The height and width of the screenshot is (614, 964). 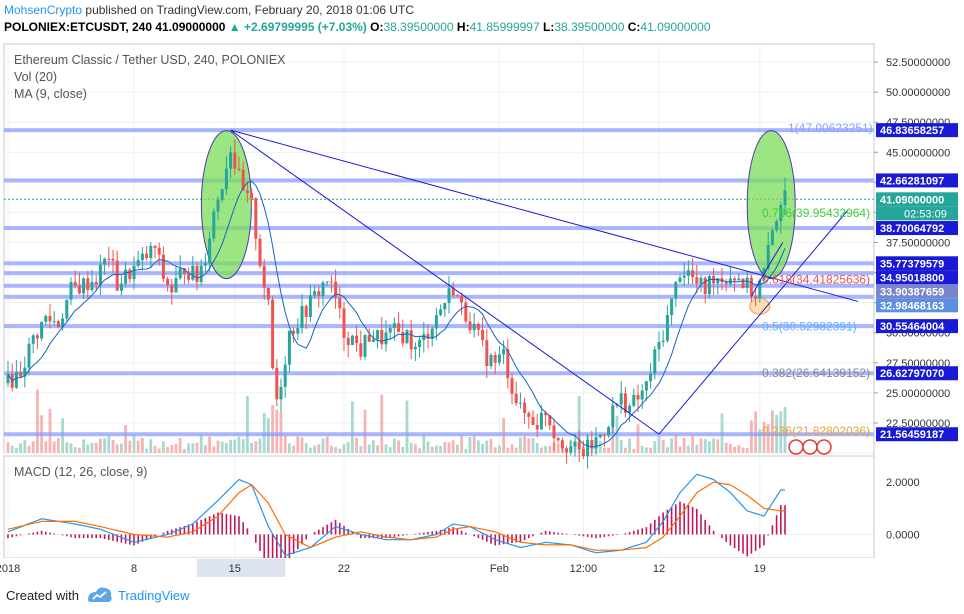 I want to click on macd-legend: MACD (12, 26, close, 9), so click(x=81, y=472).